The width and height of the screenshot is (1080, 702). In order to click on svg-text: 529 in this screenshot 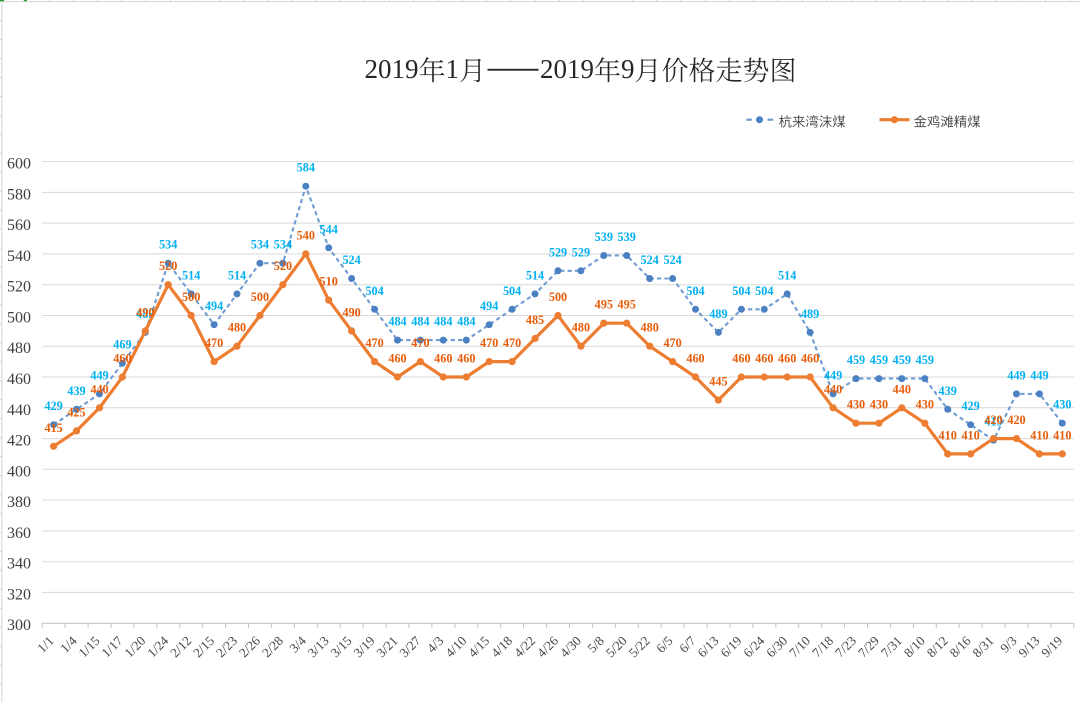, I will do `click(581, 252)`.